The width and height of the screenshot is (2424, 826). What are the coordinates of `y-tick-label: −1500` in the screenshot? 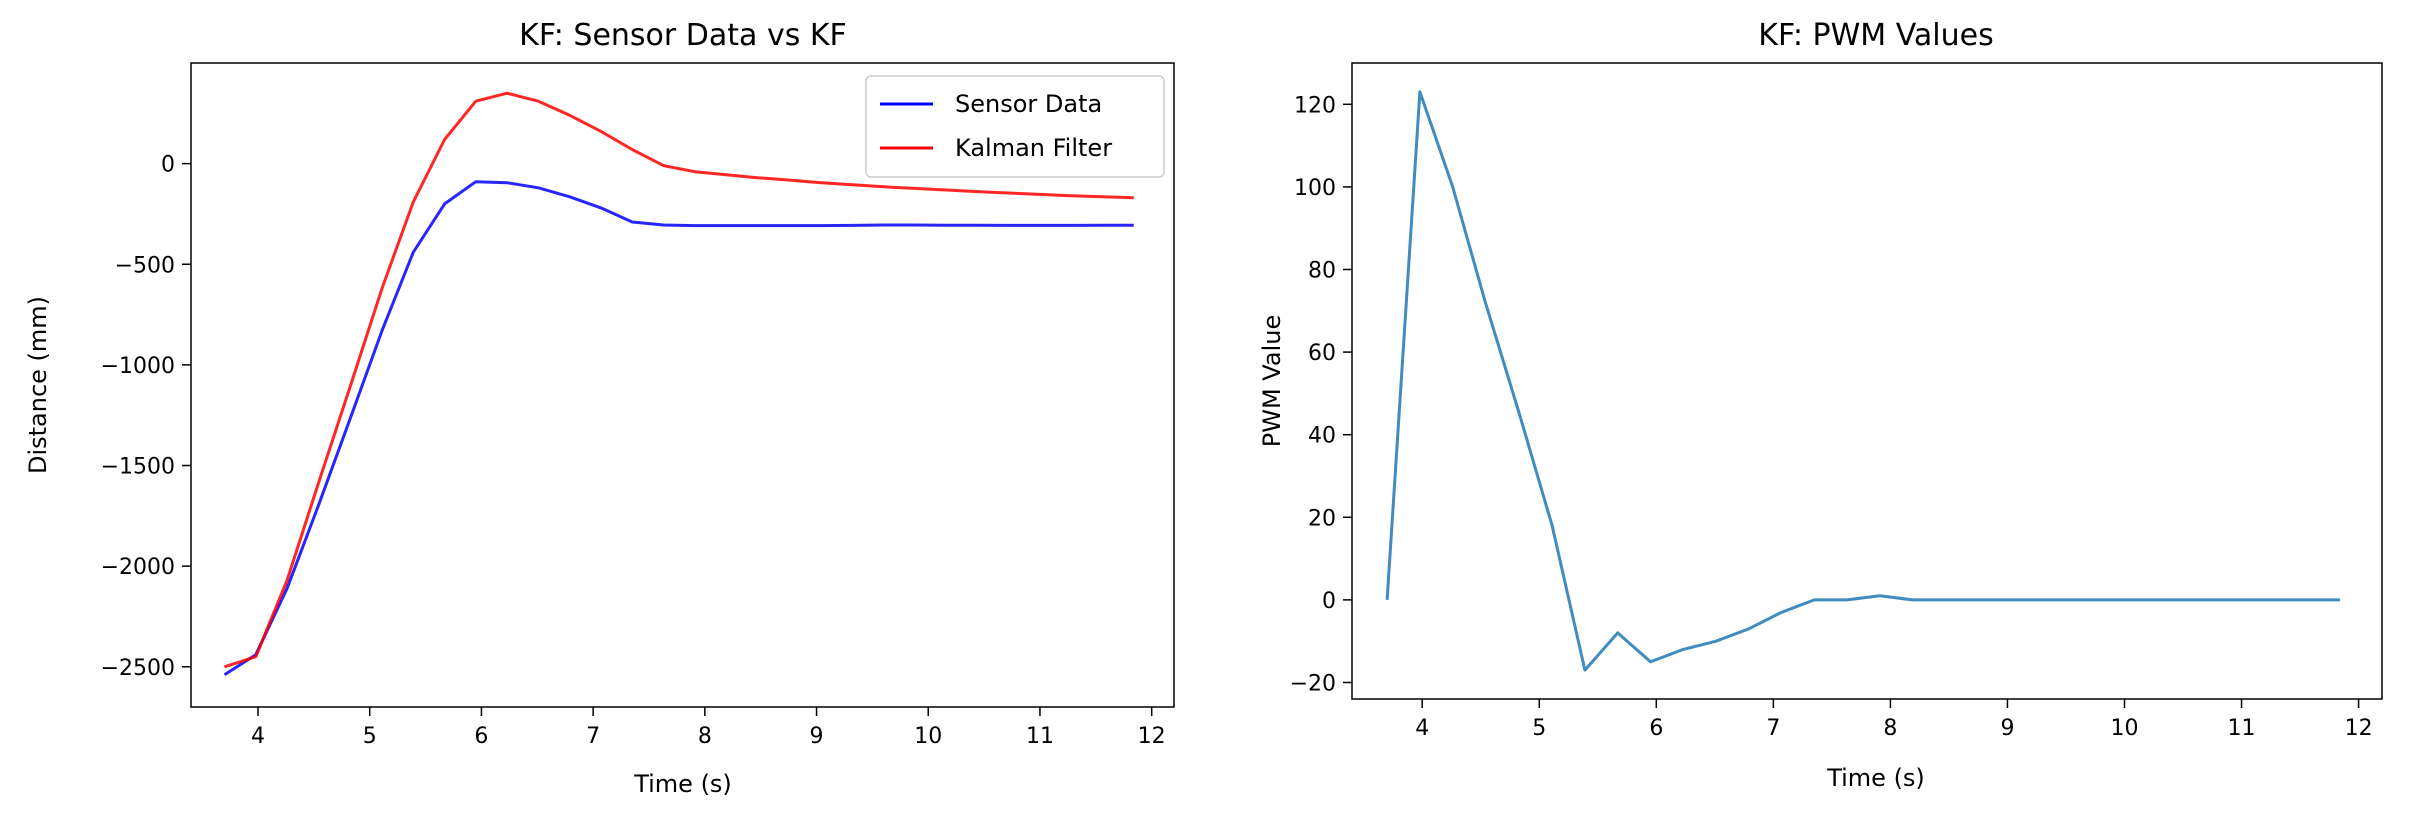 It's located at (138, 467).